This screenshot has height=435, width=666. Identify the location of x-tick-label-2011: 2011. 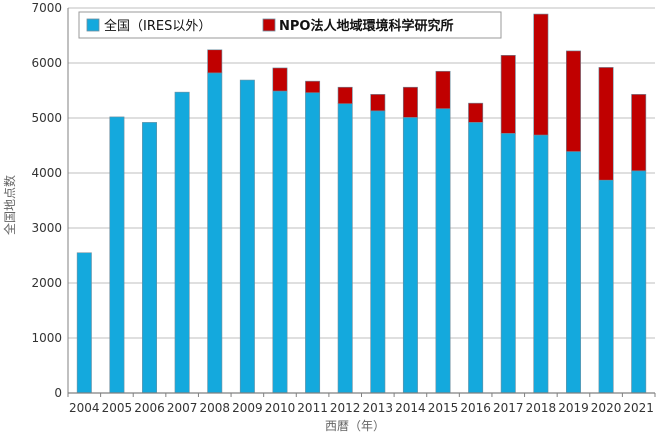
(312, 408).